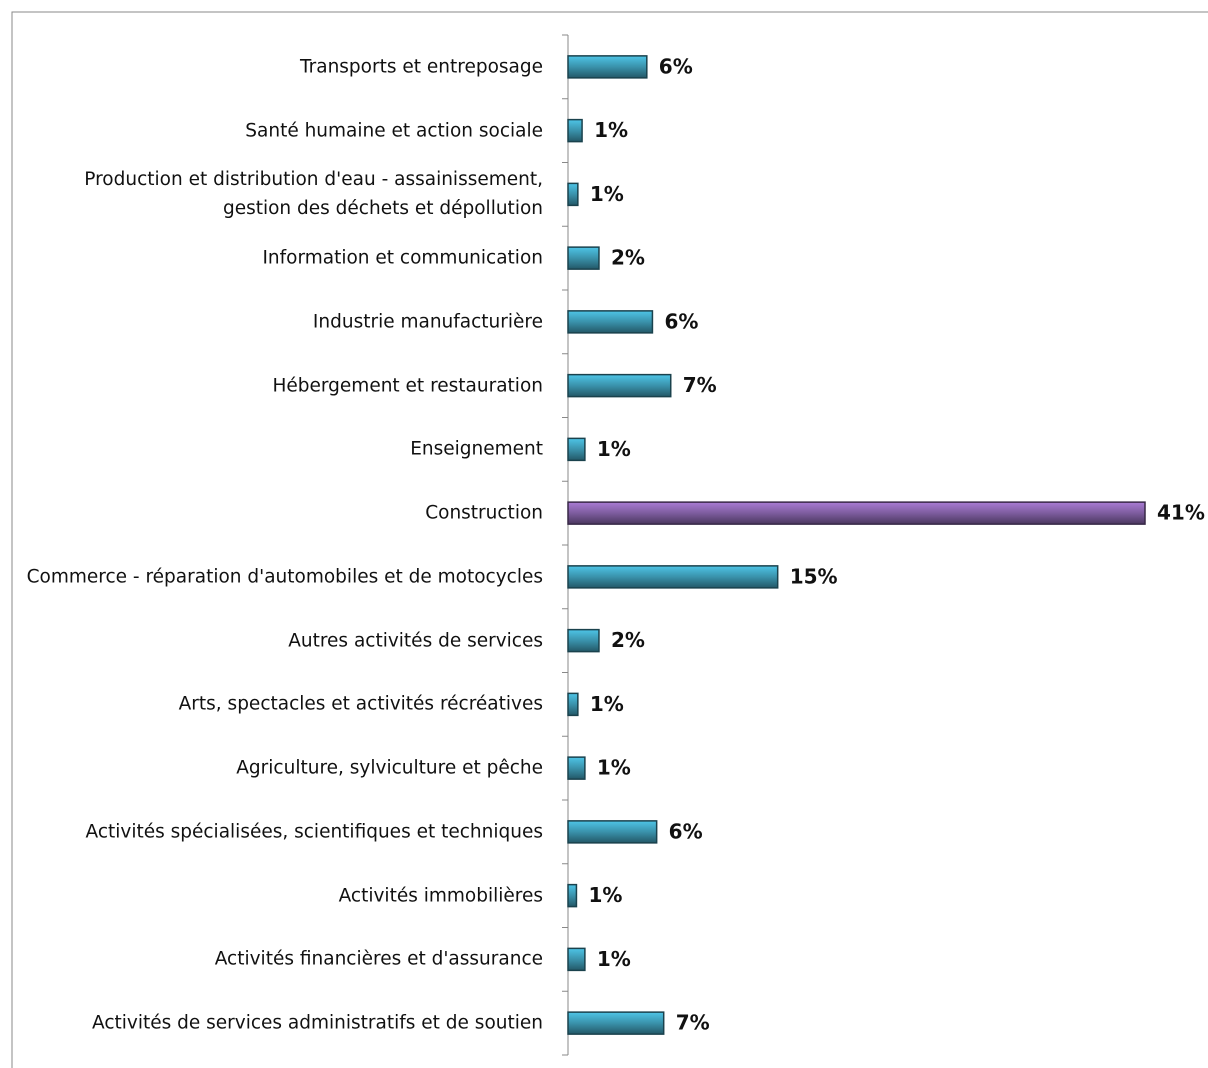 The image size is (1208, 1068). What do you see at coordinates (407, 386) in the screenshot?
I see `category-label: Hébergement et restauration` at bounding box center [407, 386].